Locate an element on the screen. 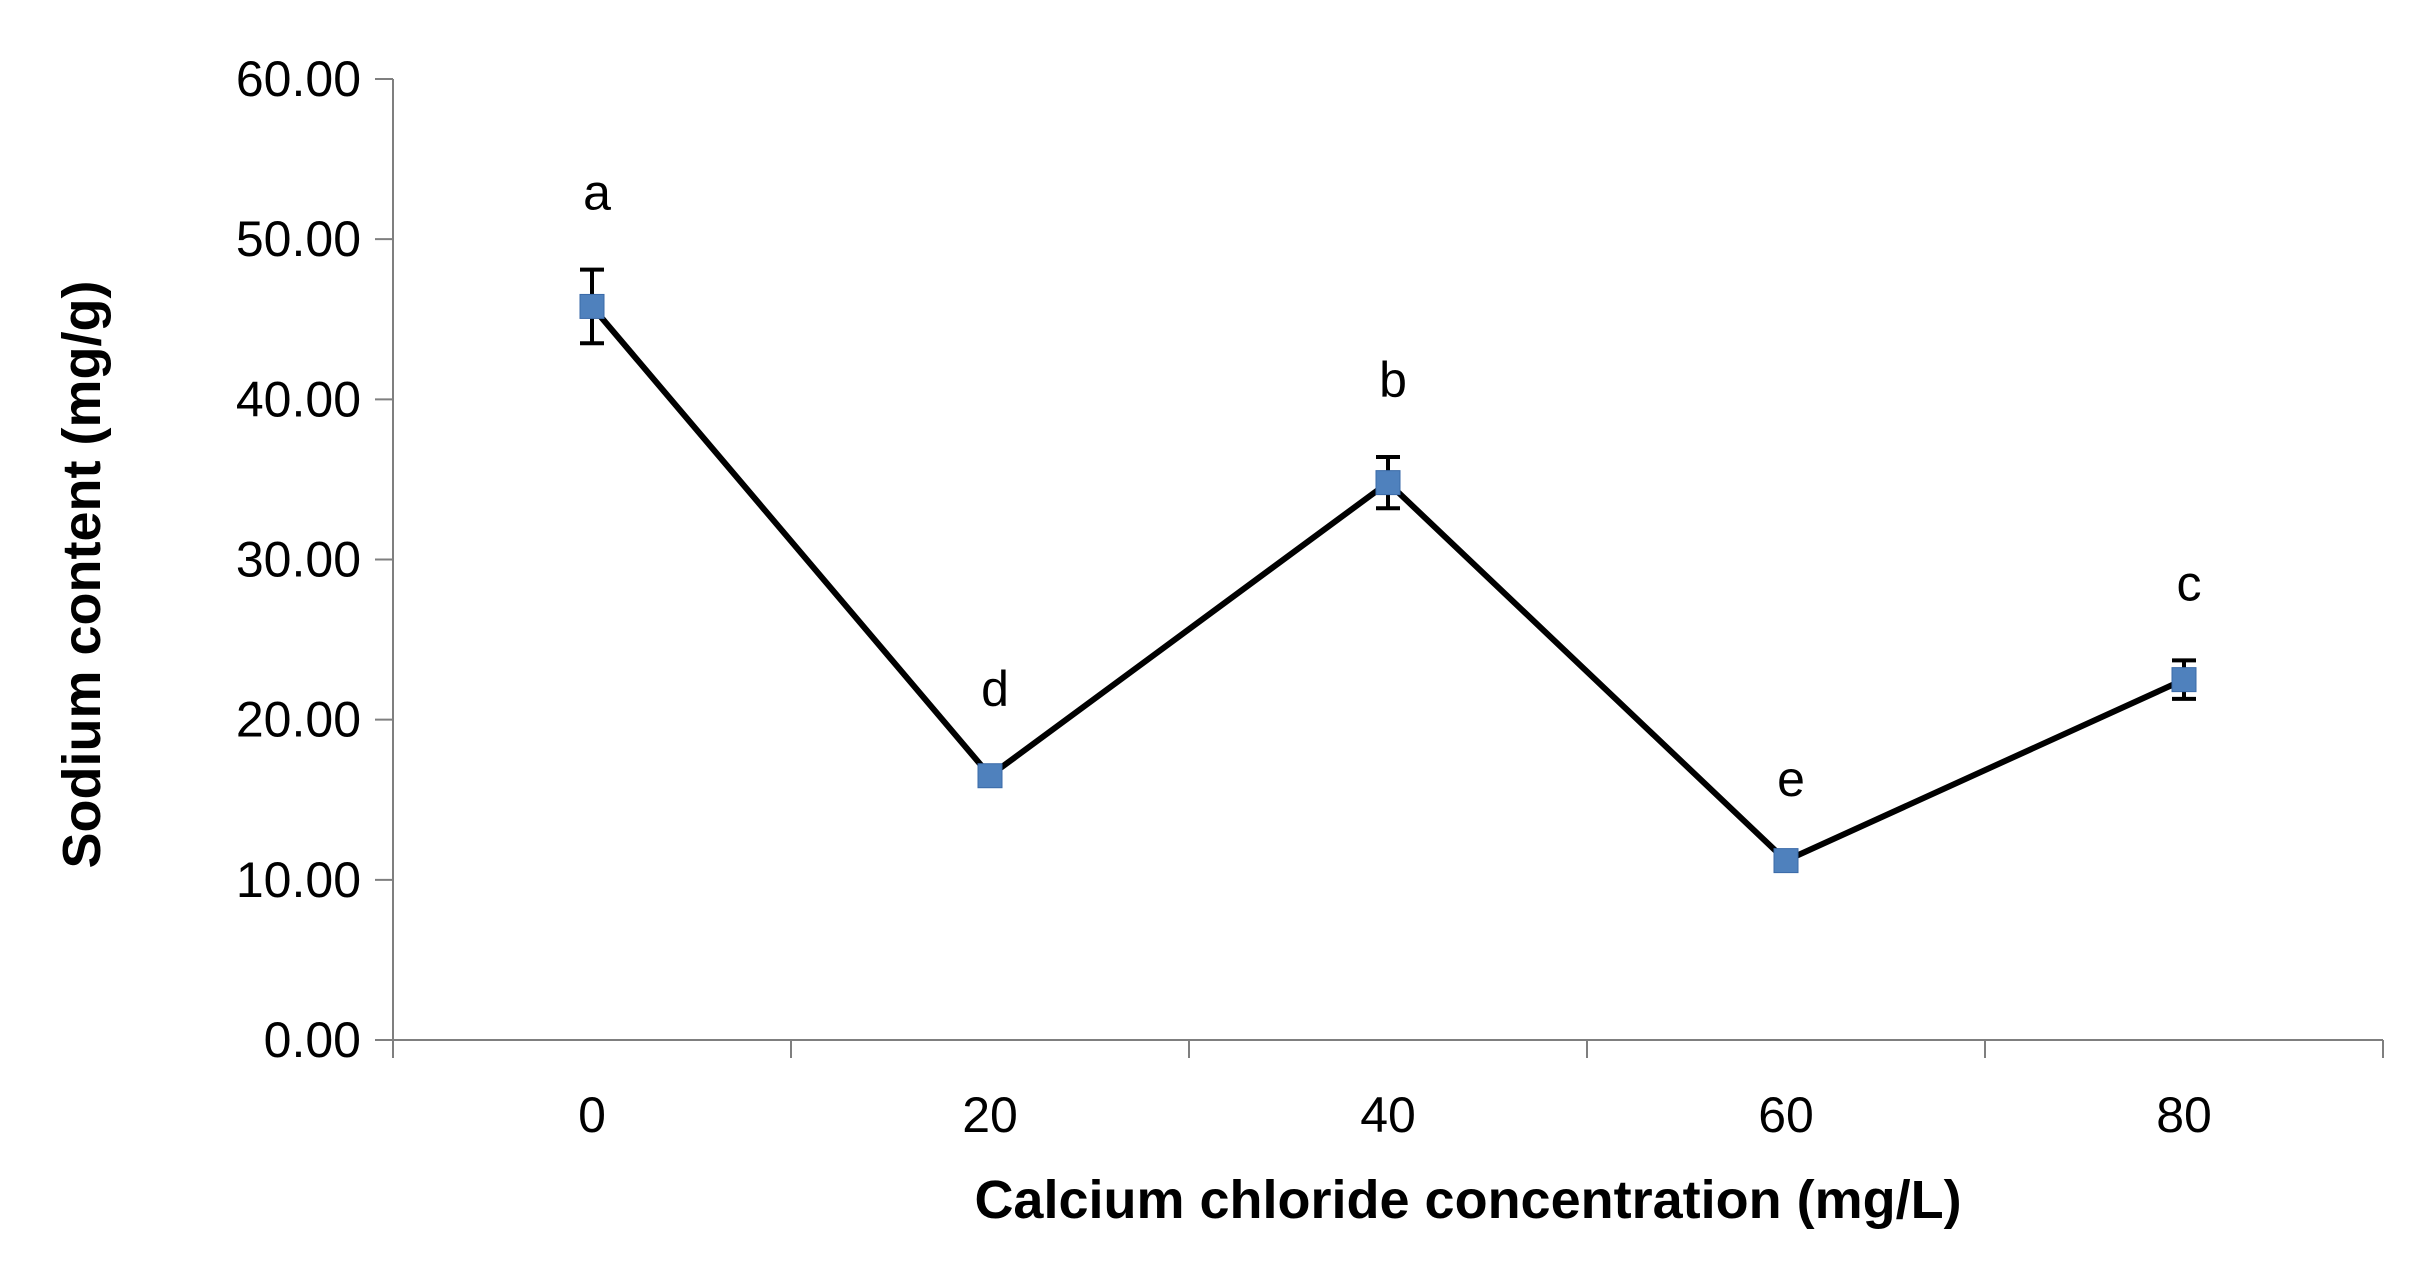 The width and height of the screenshot is (2435, 1288). x-tick-label: 80 is located at coordinates (2184, 1115).